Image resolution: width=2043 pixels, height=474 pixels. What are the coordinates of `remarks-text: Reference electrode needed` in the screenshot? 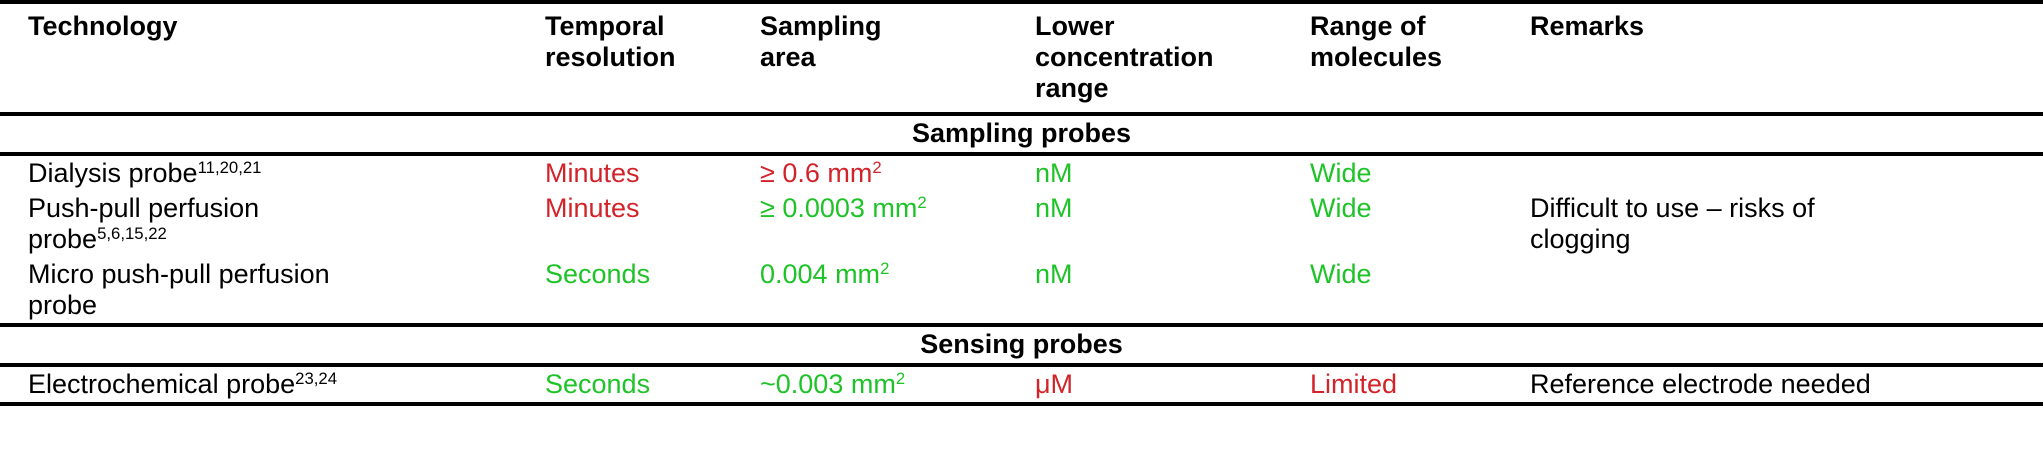 It's located at (1700, 384).